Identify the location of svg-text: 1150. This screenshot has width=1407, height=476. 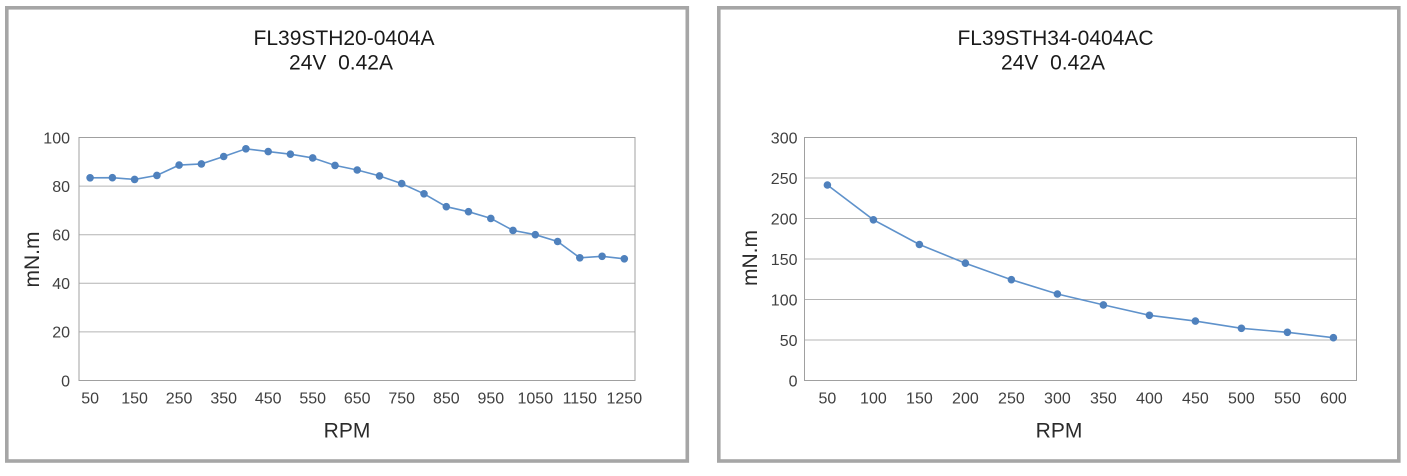
(580, 399).